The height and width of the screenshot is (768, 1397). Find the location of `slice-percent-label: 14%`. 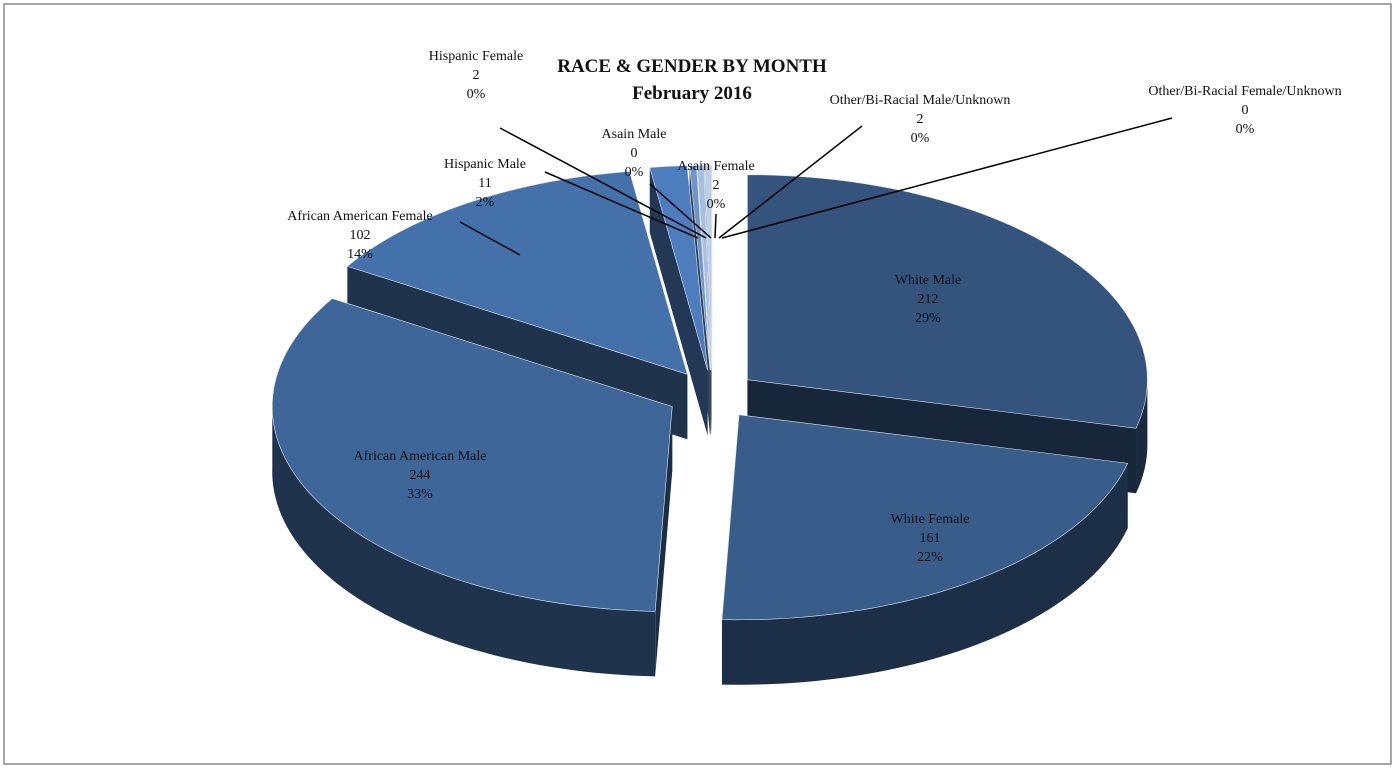

slice-percent-label: 14% is located at coordinates (360, 254).